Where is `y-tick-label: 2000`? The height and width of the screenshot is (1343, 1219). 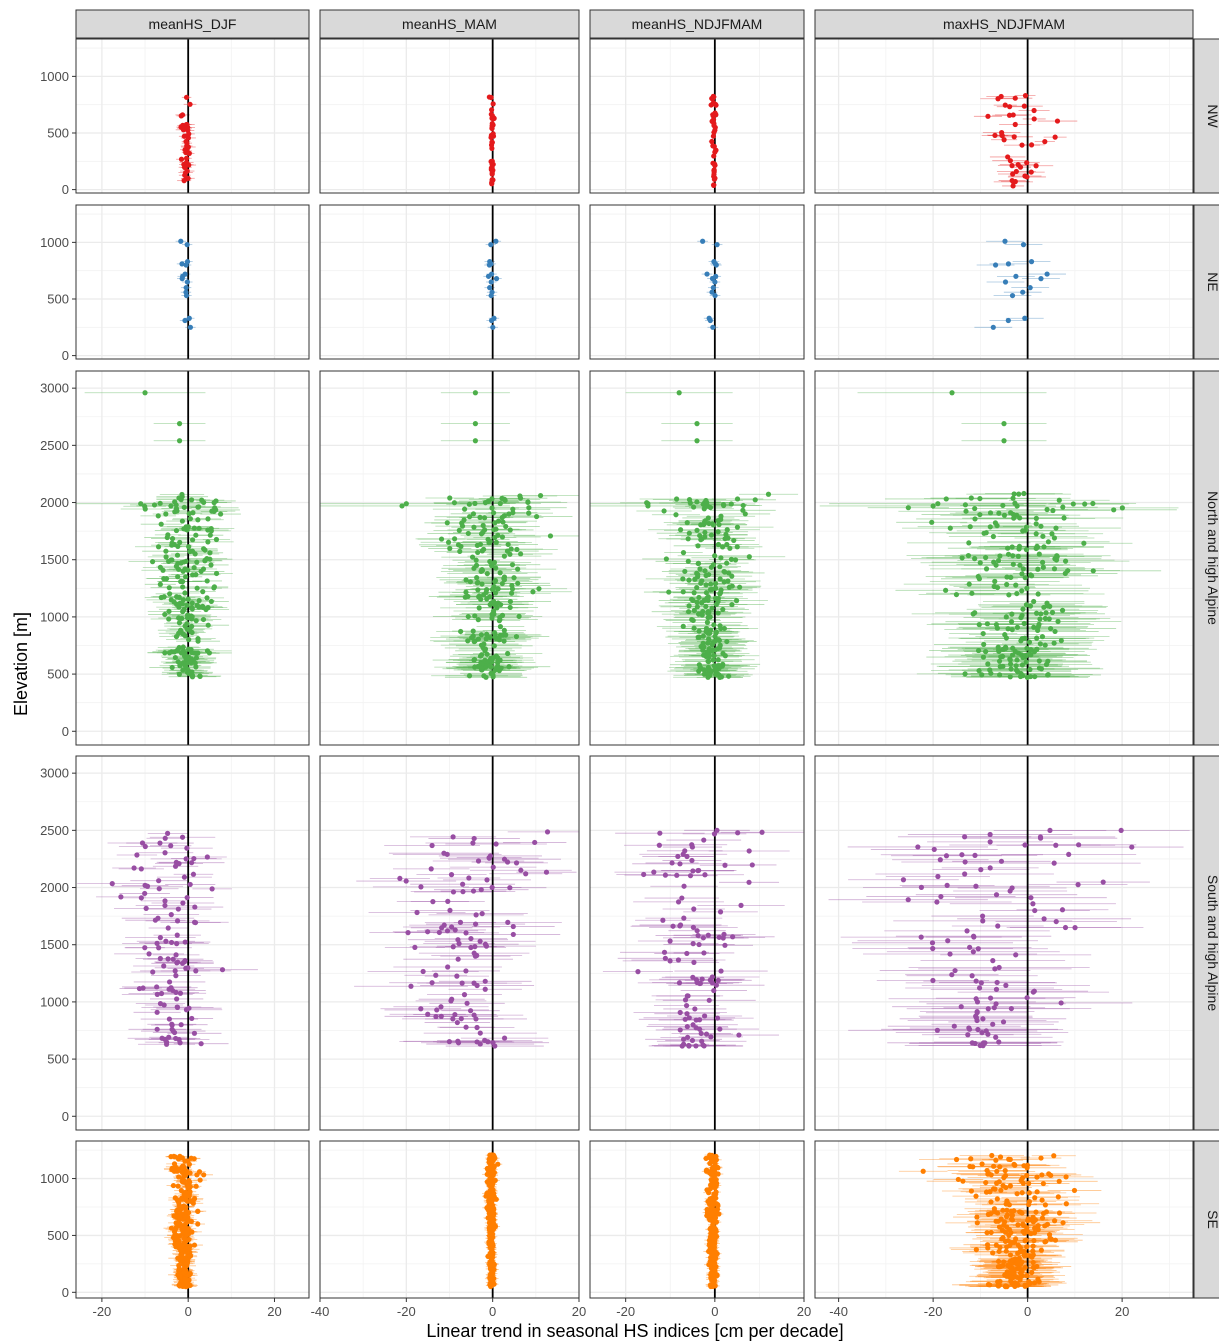 y-tick-label: 2000 is located at coordinates (54, 502).